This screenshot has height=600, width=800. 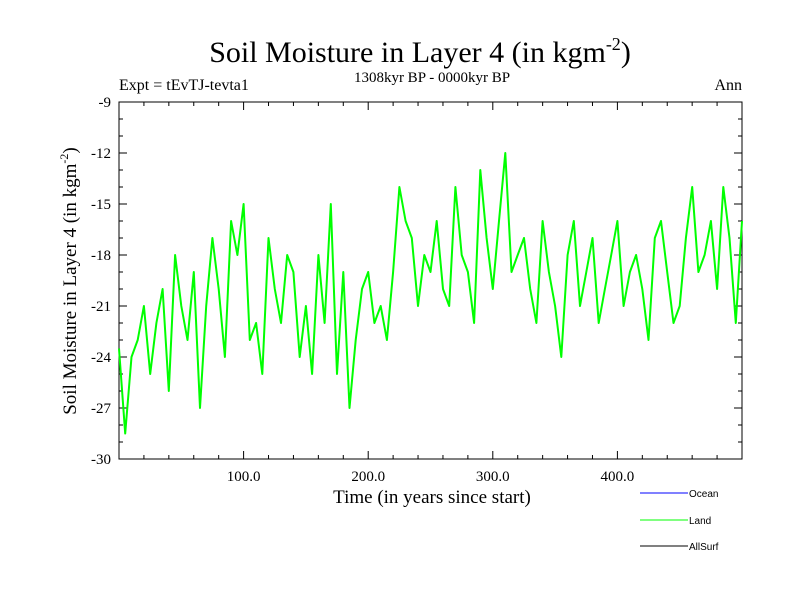 I want to click on x-tick-label: 300.0, so click(x=493, y=477).